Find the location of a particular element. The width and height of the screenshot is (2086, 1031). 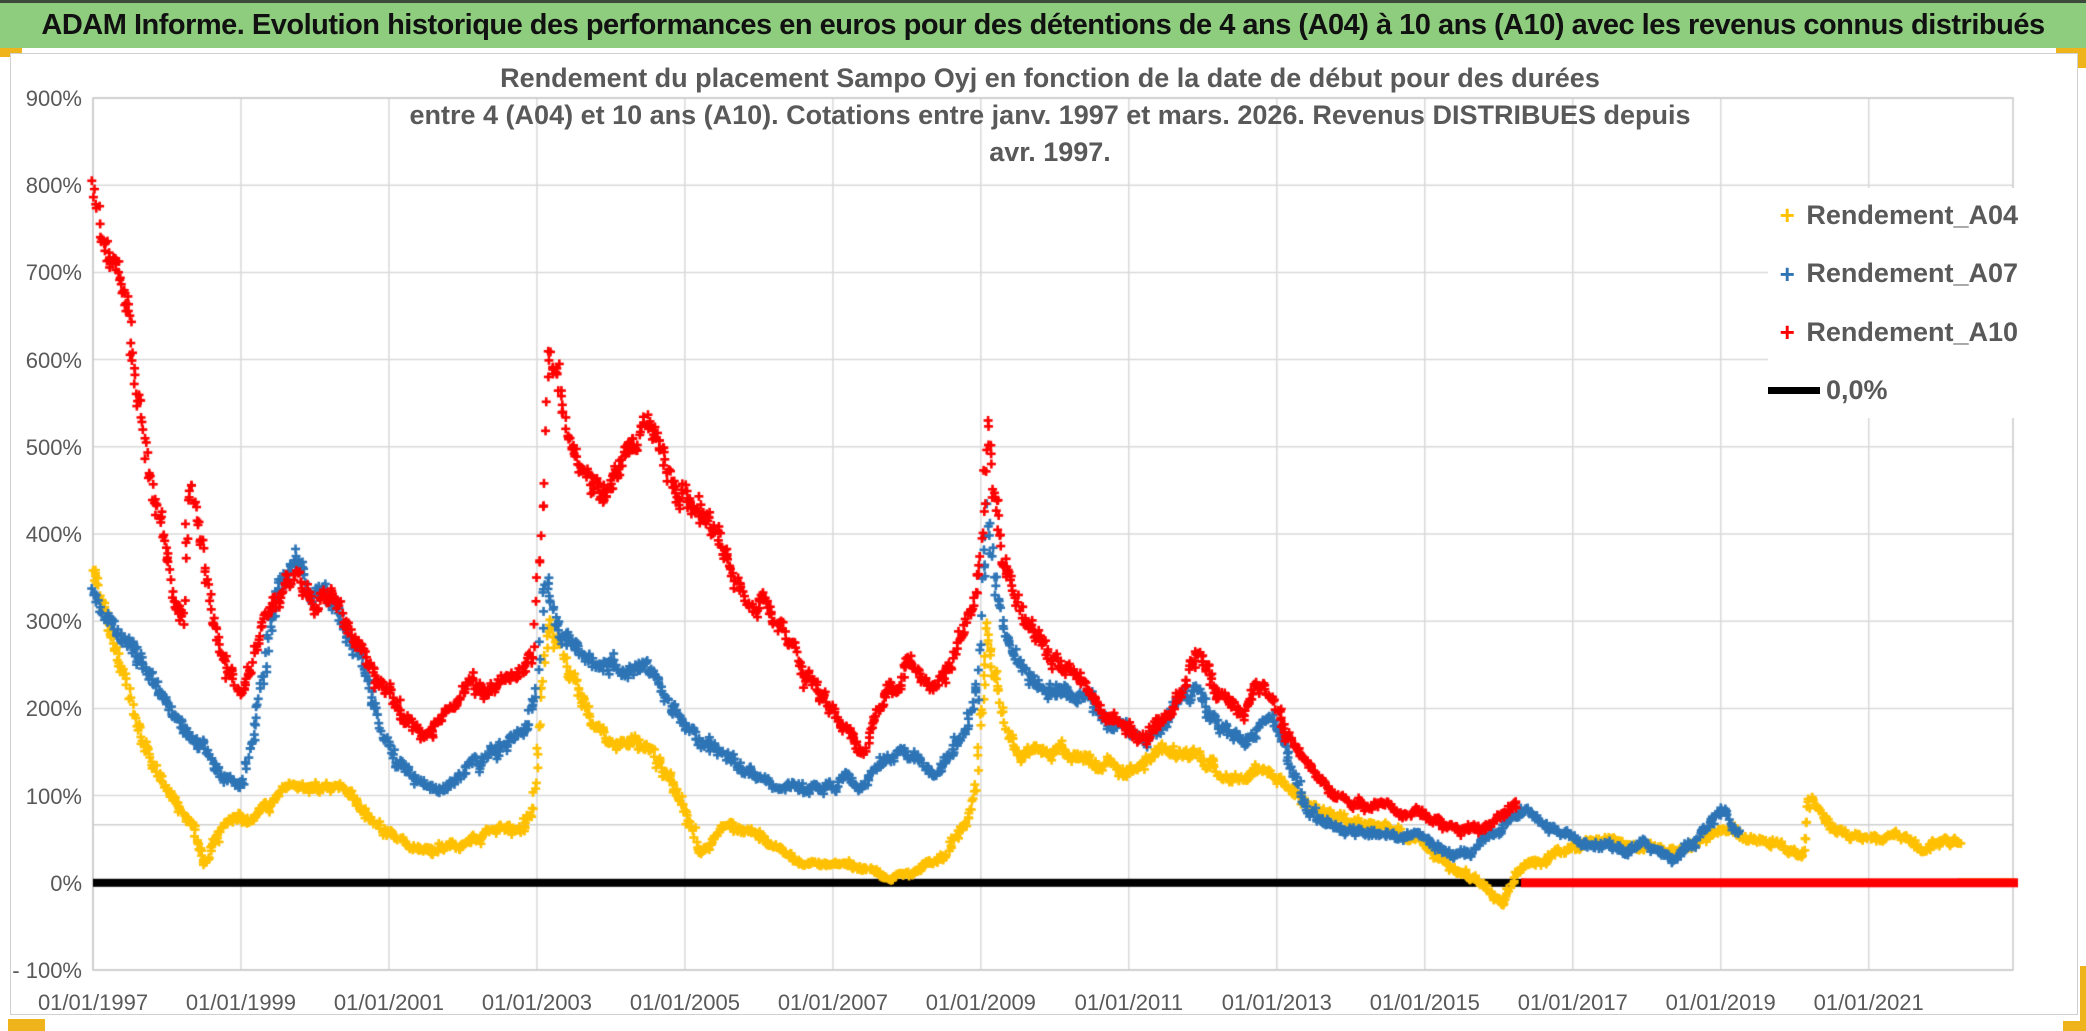

legend-item-rendement-a04: + Rendement_A04 is located at coordinates (1893, 215).